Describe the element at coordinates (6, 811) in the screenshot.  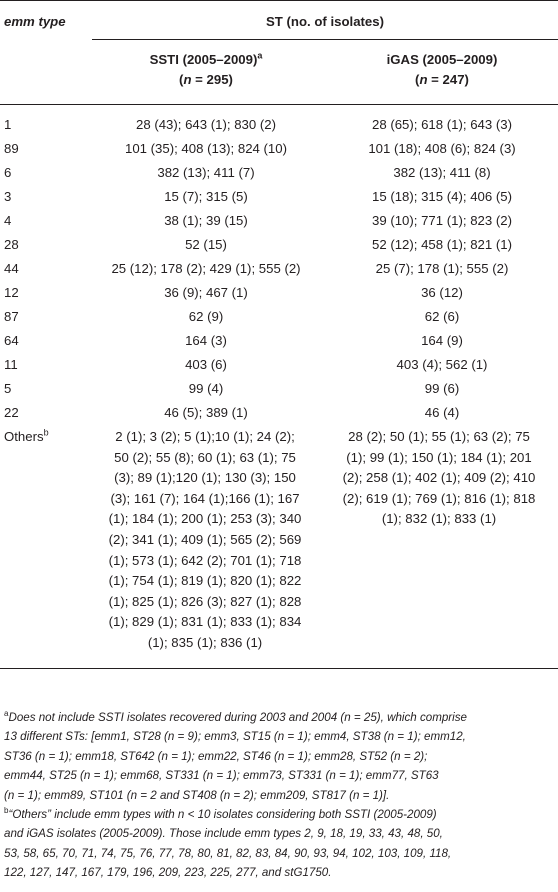
I see `footnote-b-mark: b` at that location.